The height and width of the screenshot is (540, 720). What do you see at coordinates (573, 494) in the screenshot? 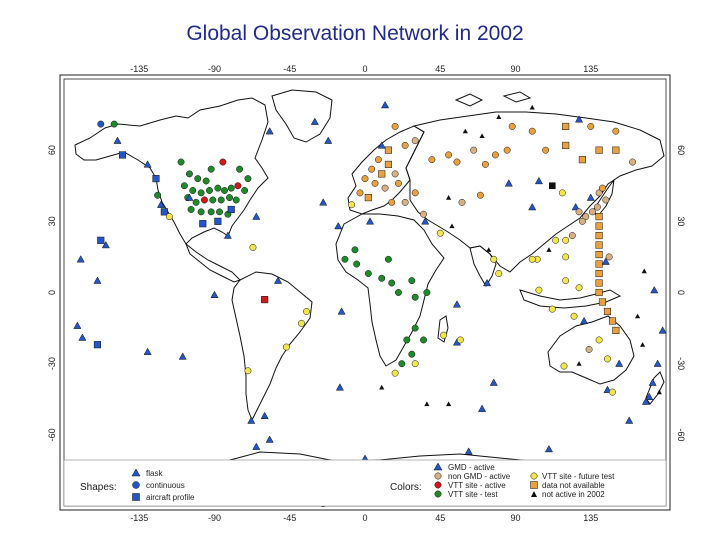
I see `legend-color-not-active-label: not active in 2002` at bounding box center [573, 494].